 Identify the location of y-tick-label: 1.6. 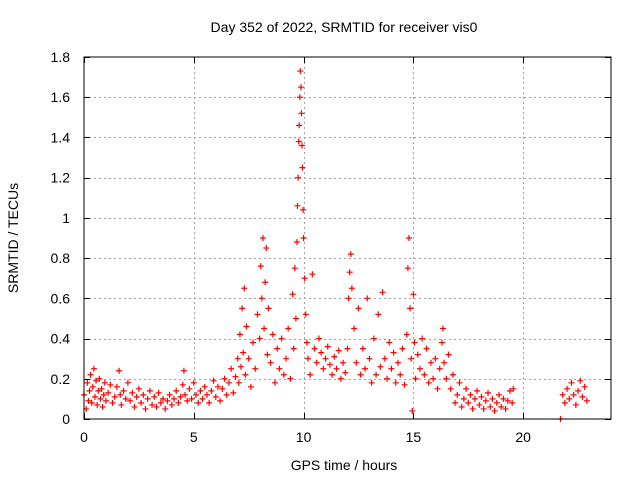
(61, 97).